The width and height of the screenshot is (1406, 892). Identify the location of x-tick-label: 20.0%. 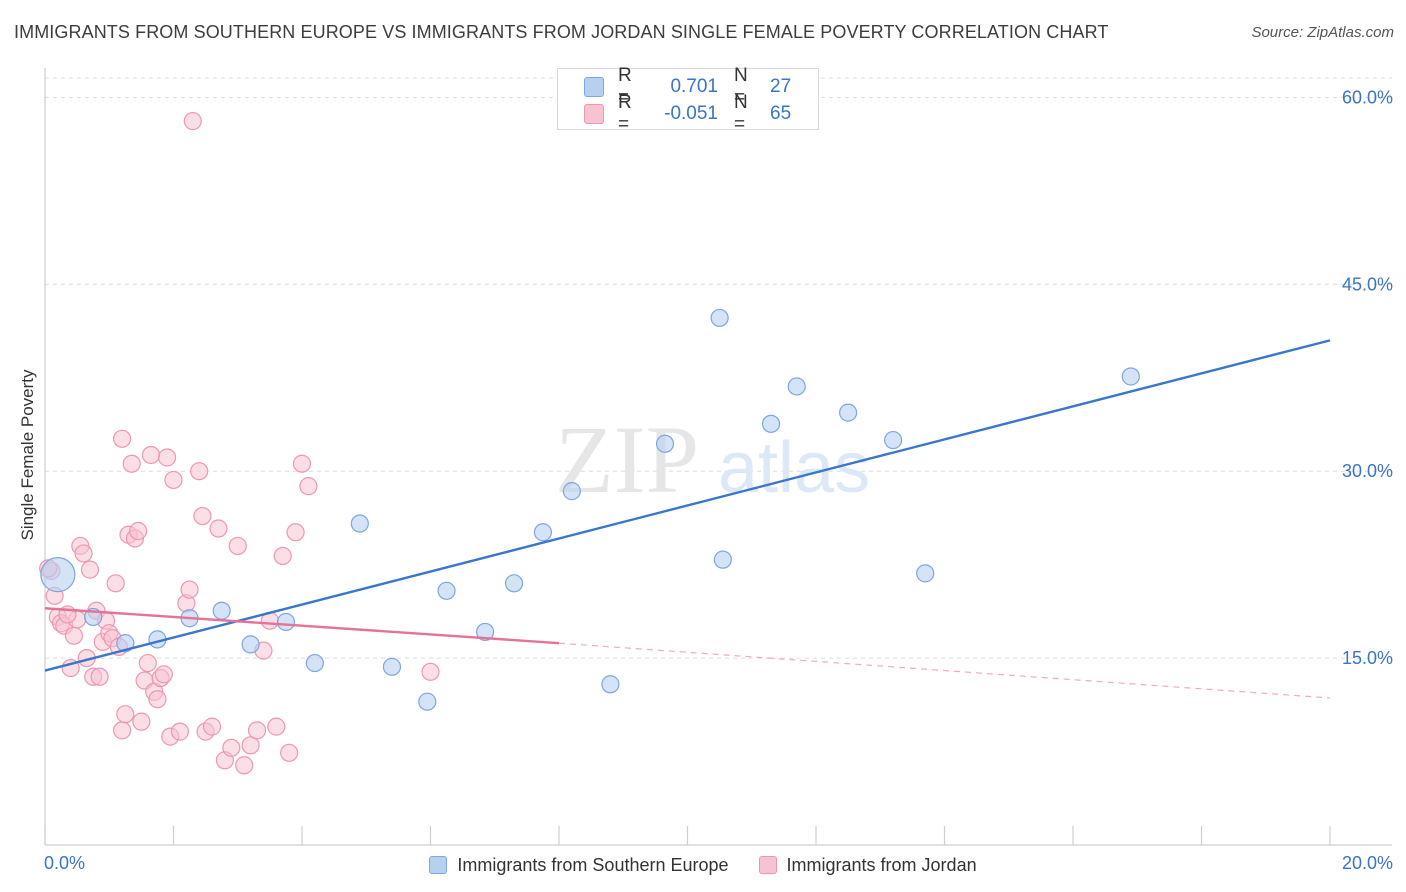
(1367, 863).